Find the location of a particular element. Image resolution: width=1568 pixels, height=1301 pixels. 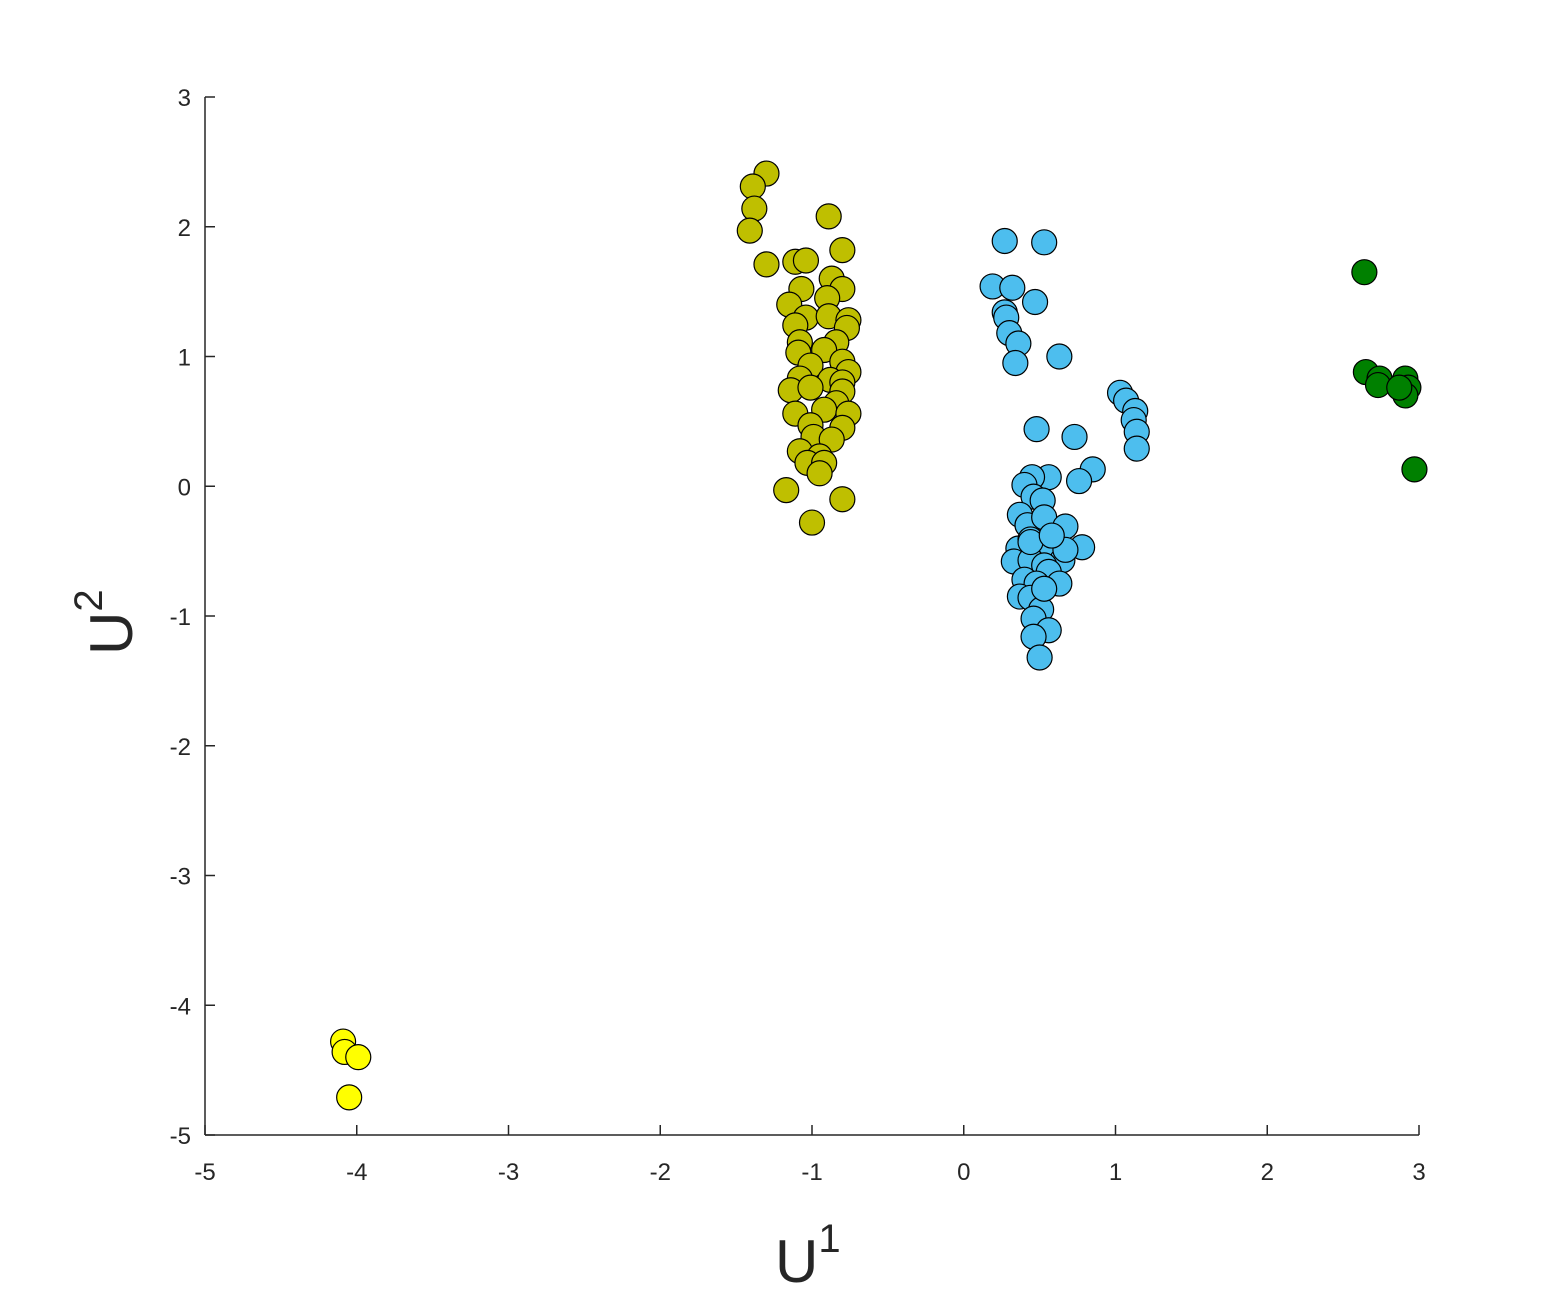

y-tick-label: 1 is located at coordinates (184, 358).